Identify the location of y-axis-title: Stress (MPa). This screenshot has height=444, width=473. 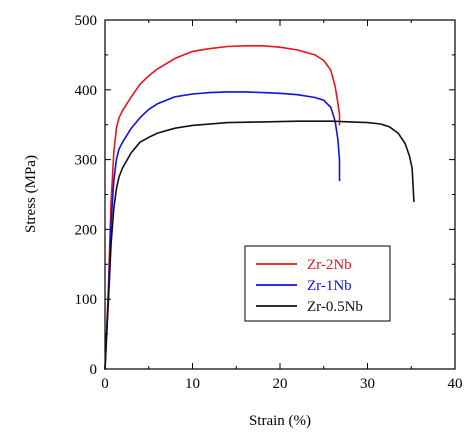
(31, 194).